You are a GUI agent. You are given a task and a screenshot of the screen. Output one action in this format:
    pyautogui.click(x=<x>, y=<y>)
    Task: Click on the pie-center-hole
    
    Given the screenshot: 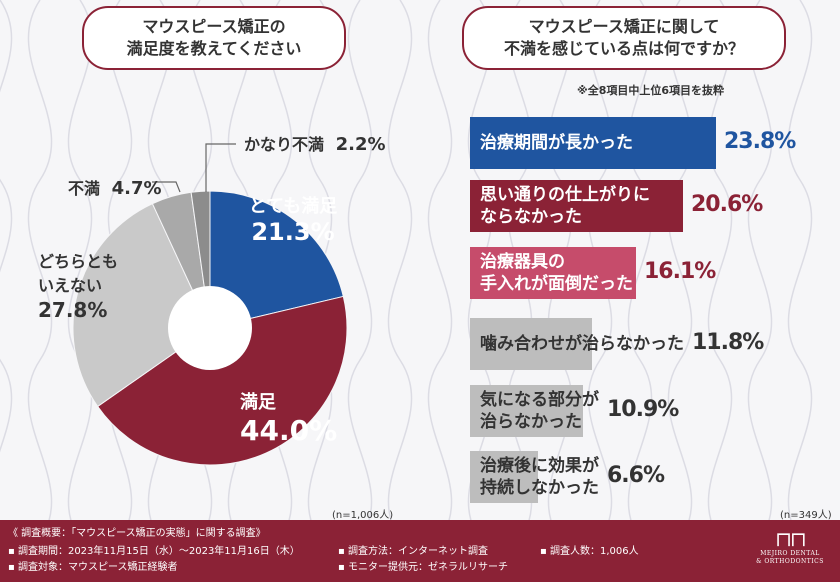 What is the action you would take?
    pyautogui.click(x=210, y=328)
    